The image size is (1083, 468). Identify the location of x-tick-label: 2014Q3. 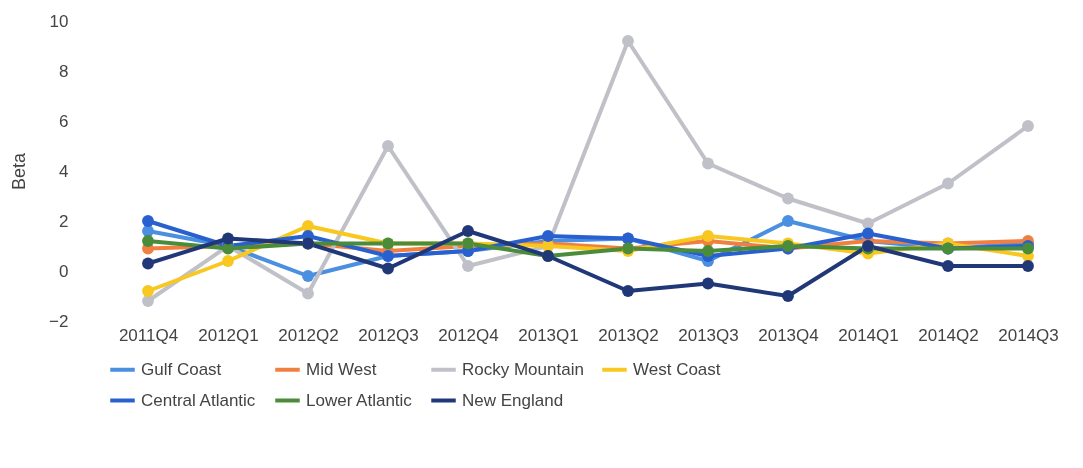
(1028, 335).